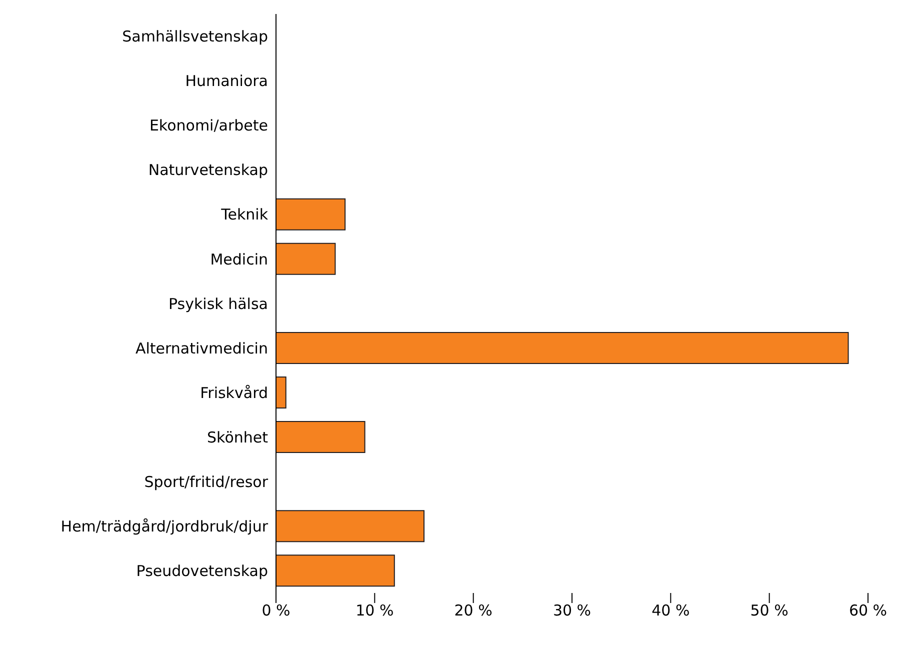 Image resolution: width=901 pixels, height=646 pixels. I want to click on y-tick-label: Sport/fritid/resor, so click(206, 481).